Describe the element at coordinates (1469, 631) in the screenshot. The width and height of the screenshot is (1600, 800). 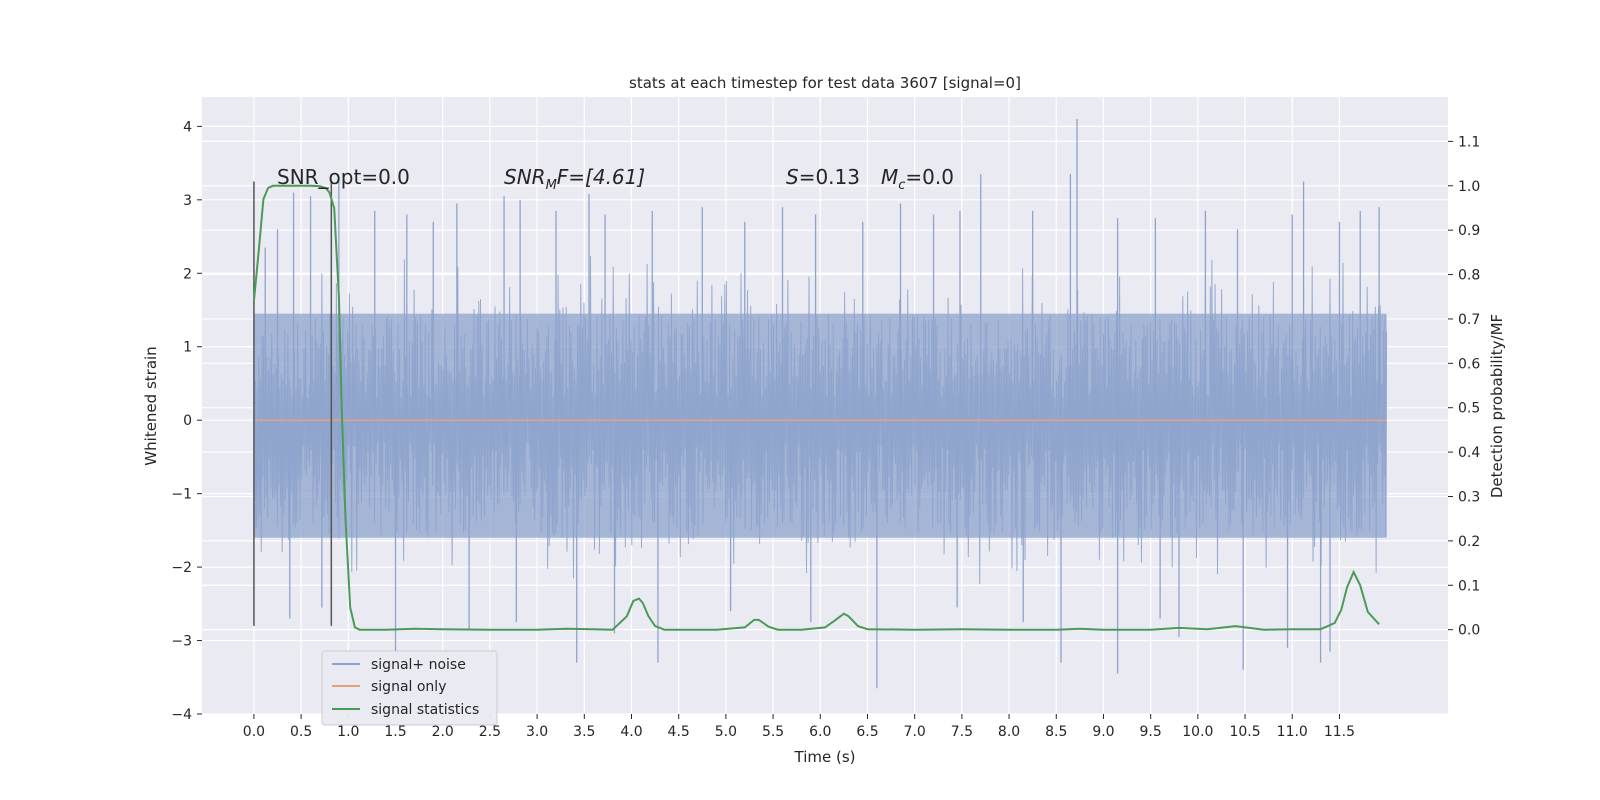
I see `y-tick-label-right: 0.0` at that location.